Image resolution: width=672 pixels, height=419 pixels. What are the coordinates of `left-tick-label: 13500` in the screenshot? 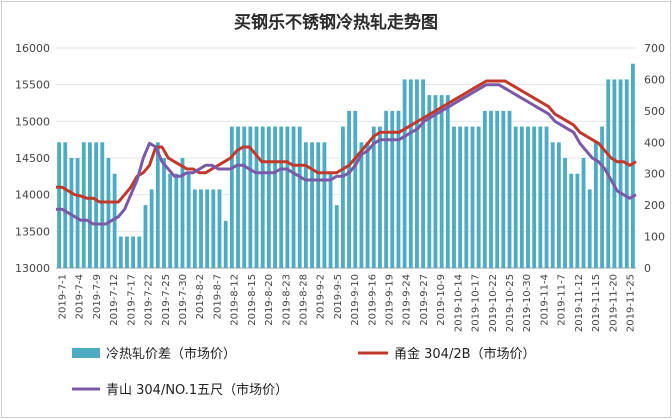 It's located at (32, 231).